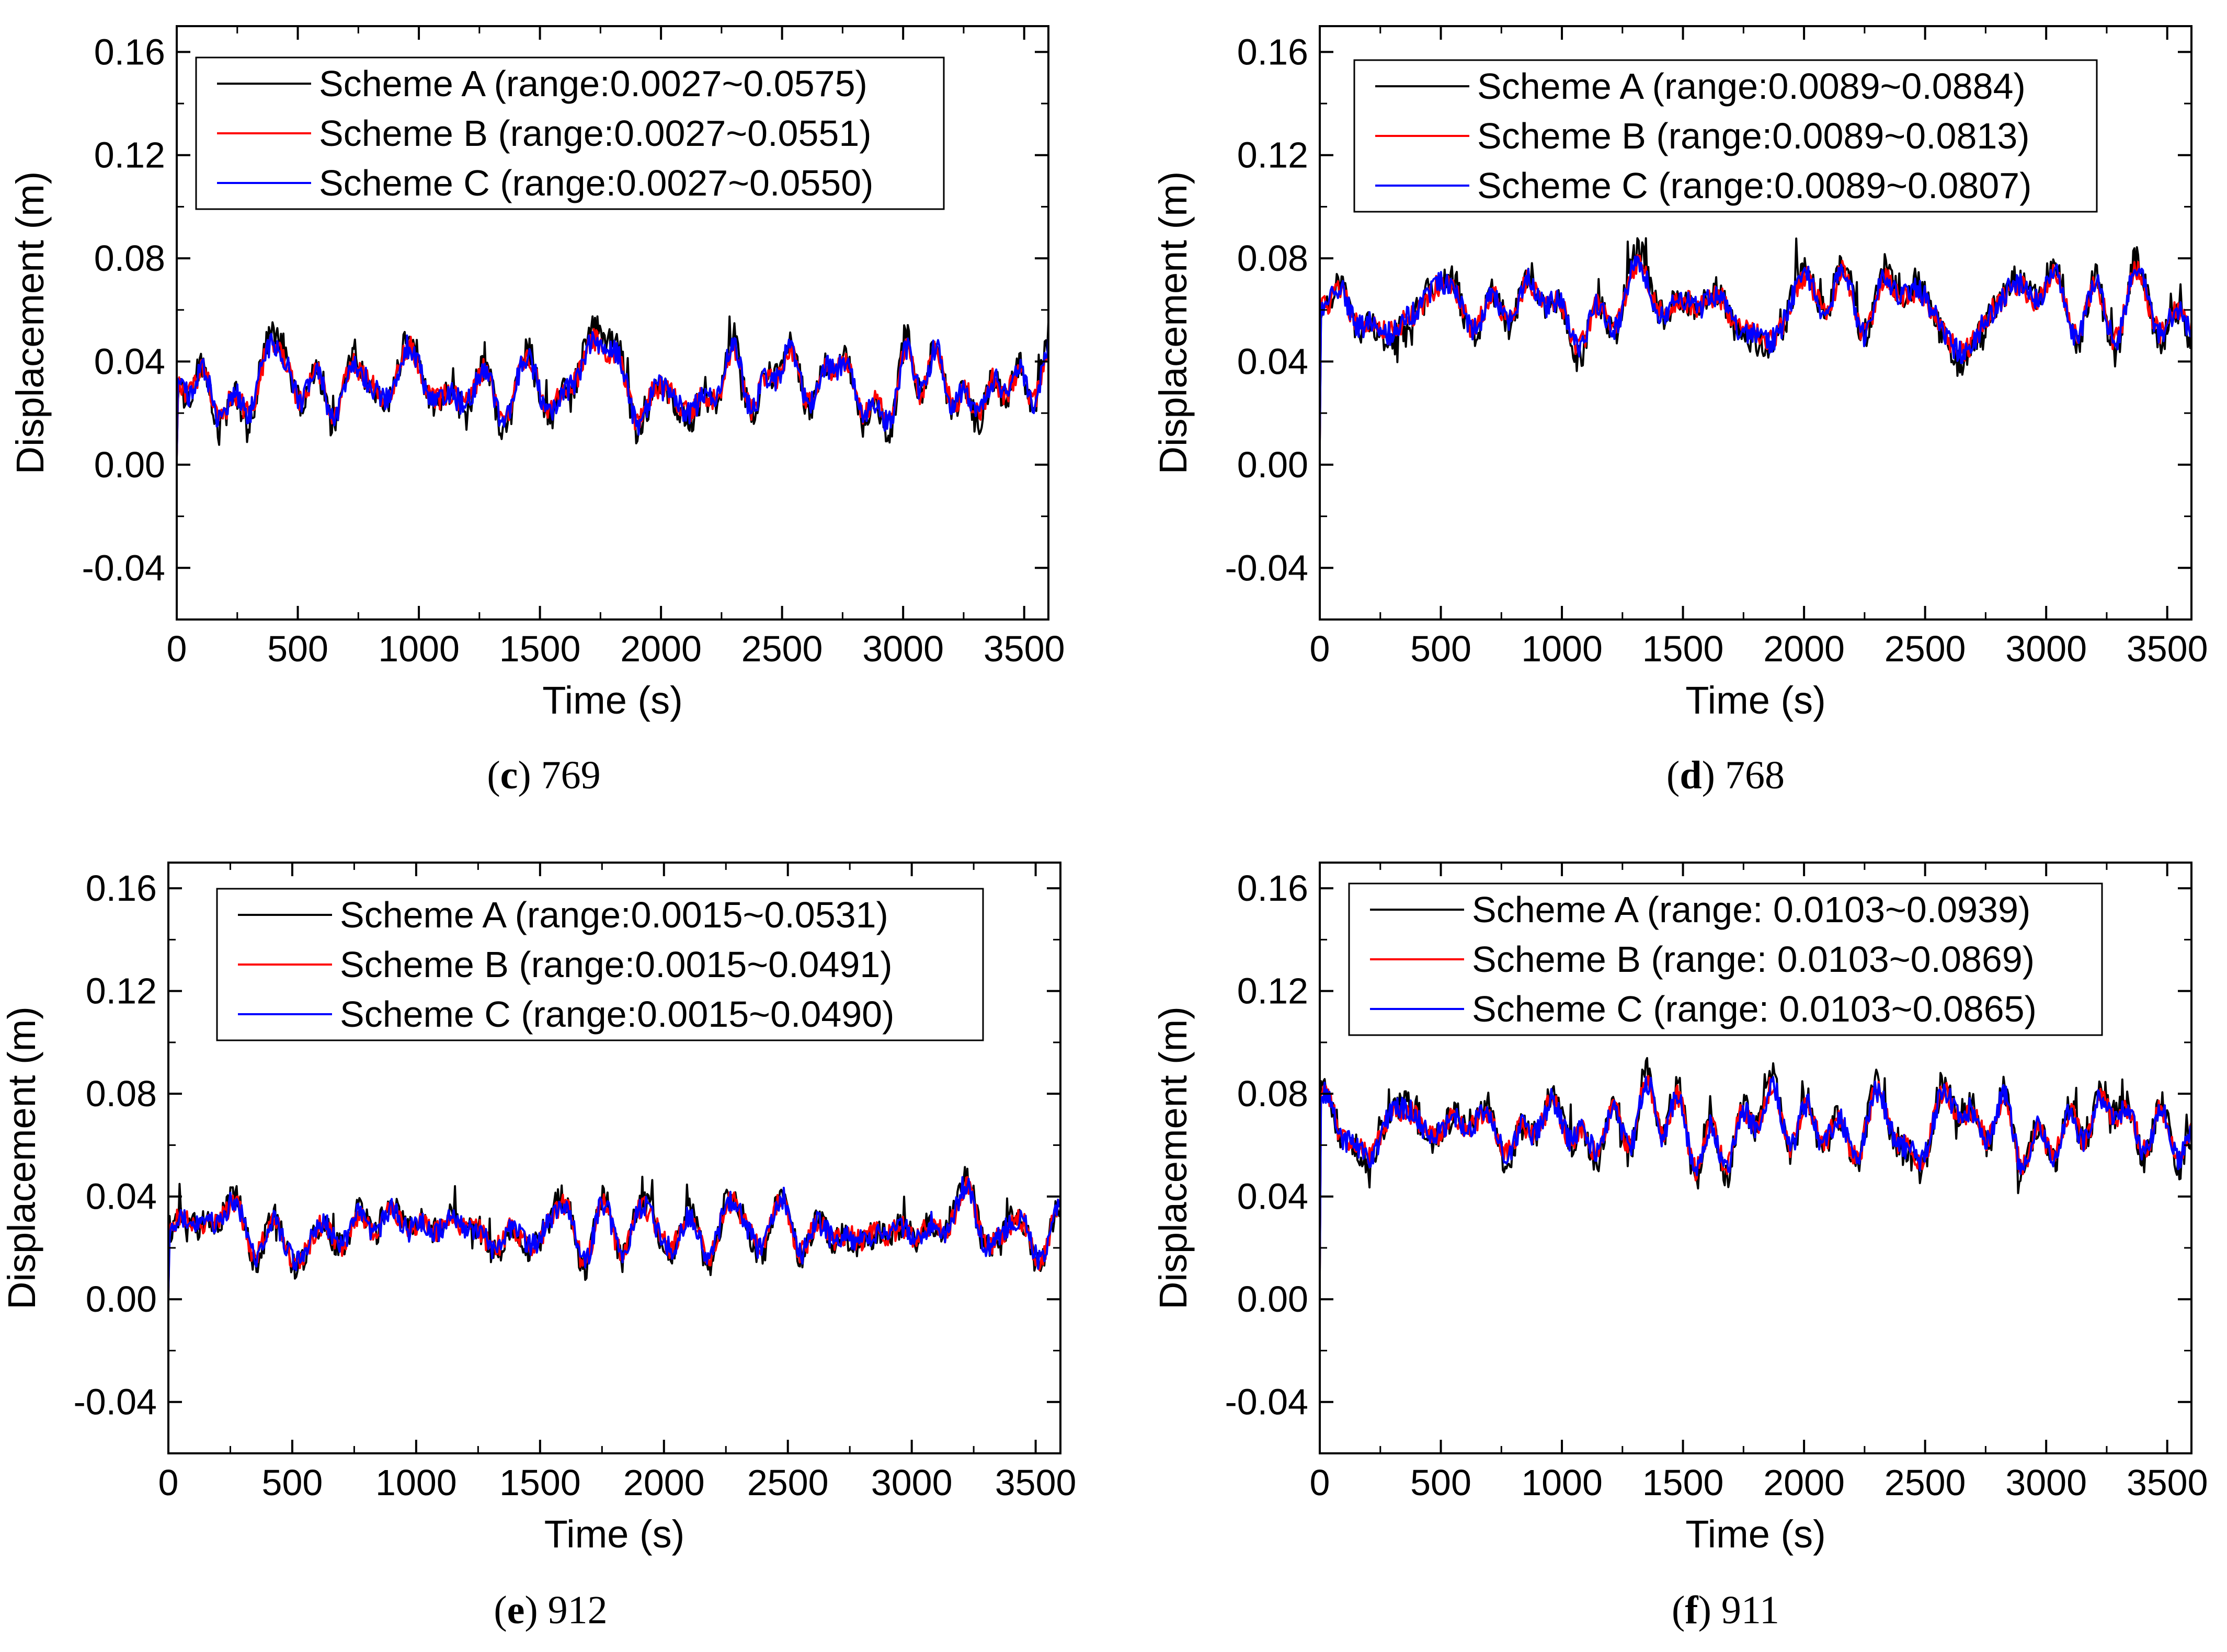  I want to click on legend-label: Scheme A (range: 0.0103~0.0939), so click(1751, 910).